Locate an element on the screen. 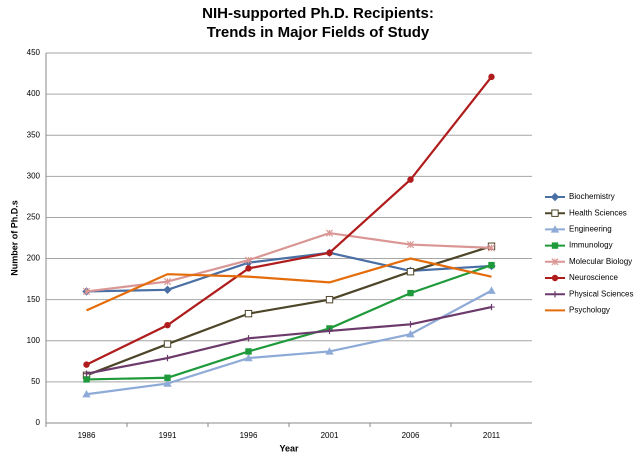 This screenshot has height=462, width=640. chart-title: Trends in Major Fields of Study is located at coordinates (318, 32).